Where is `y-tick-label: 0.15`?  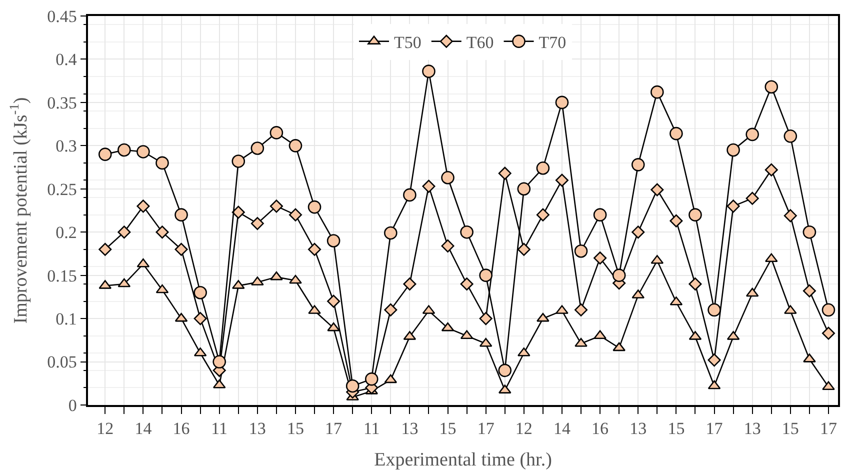 y-tick-label: 0.15 is located at coordinates (62, 276).